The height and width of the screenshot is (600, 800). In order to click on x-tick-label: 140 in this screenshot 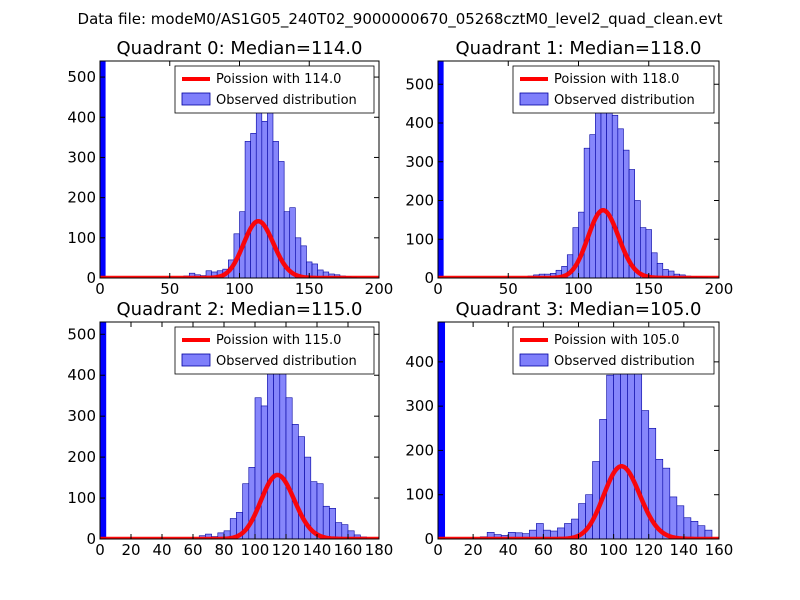, I will do `click(317, 550)`.